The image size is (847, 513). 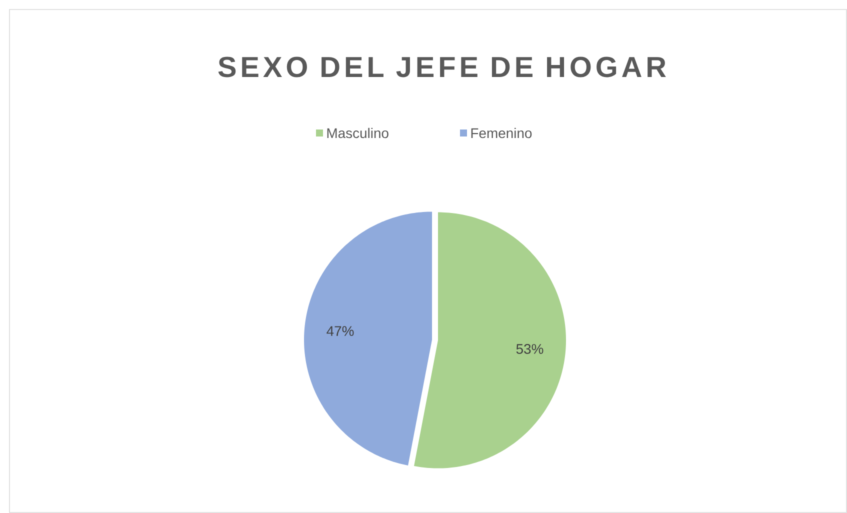 I want to click on legend-label: Masculino, so click(x=357, y=133).